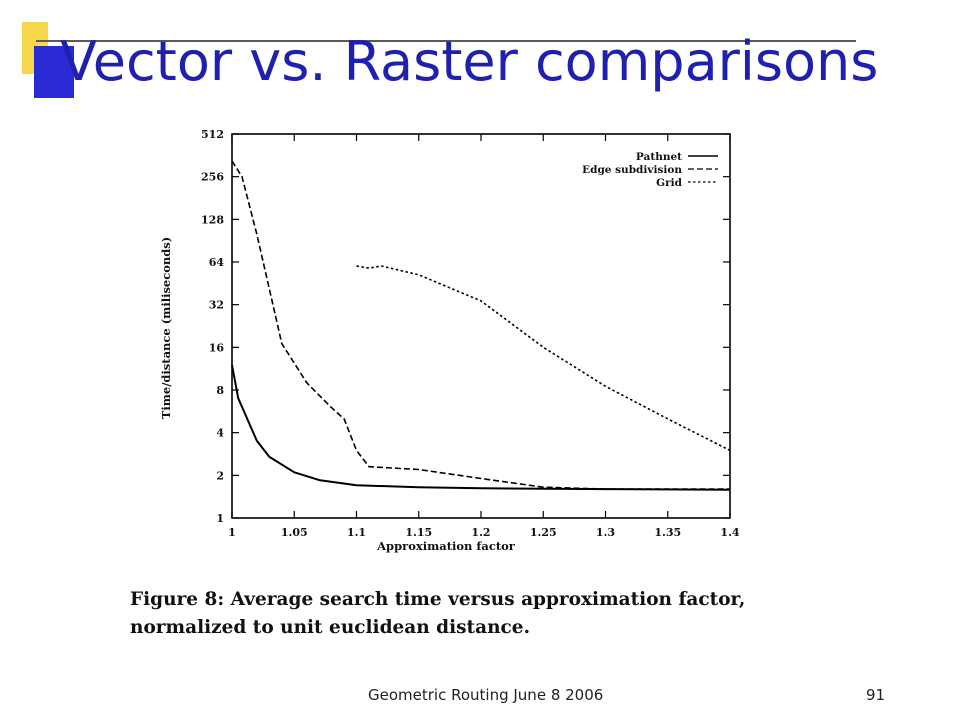 This screenshot has height=720, width=960. Describe the element at coordinates (632, 170) in the screenshot. I see `legend-label: Edge subdivision` at that location.